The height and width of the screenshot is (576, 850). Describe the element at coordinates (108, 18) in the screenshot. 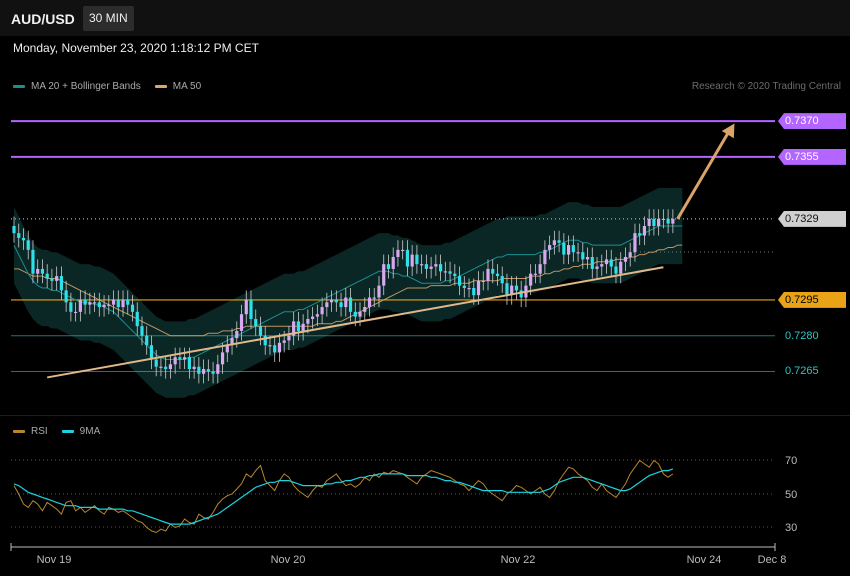

I see `timeframe-button: 30 MIN` at that location.